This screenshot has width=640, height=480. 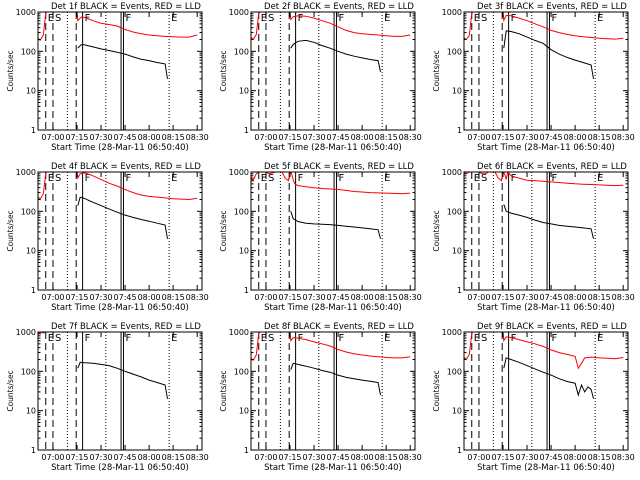 I want to click on chart-title: Det 1f BLACK = Events, RED = LLD, so click(x=126, y=7).